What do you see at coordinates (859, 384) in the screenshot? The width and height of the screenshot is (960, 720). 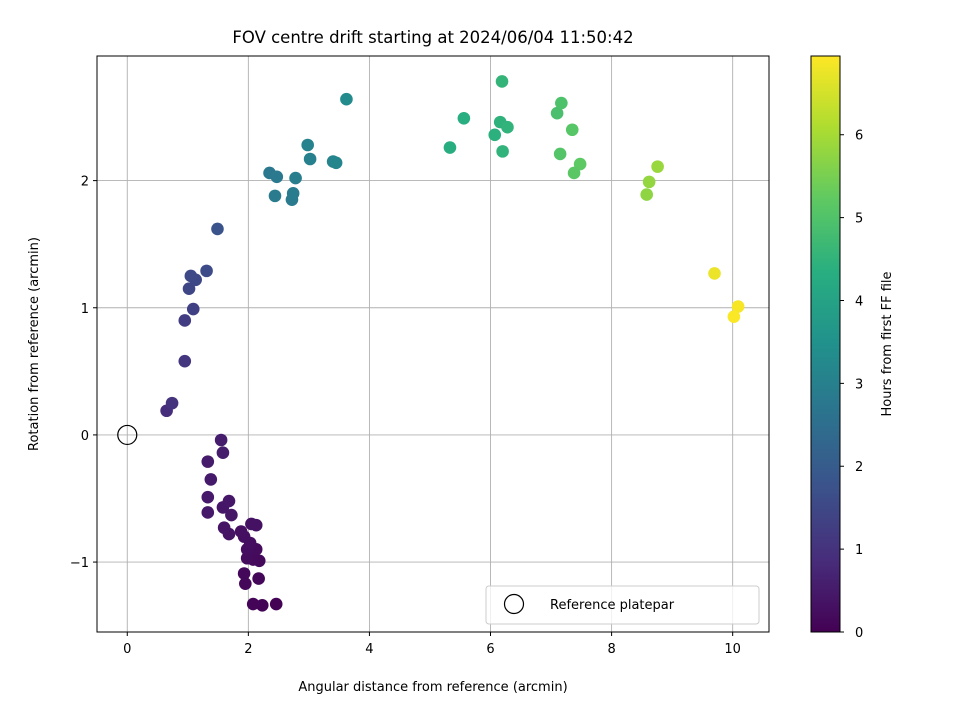 I see `colorbar-tick-label: 3` at bounding box center [859, 384].